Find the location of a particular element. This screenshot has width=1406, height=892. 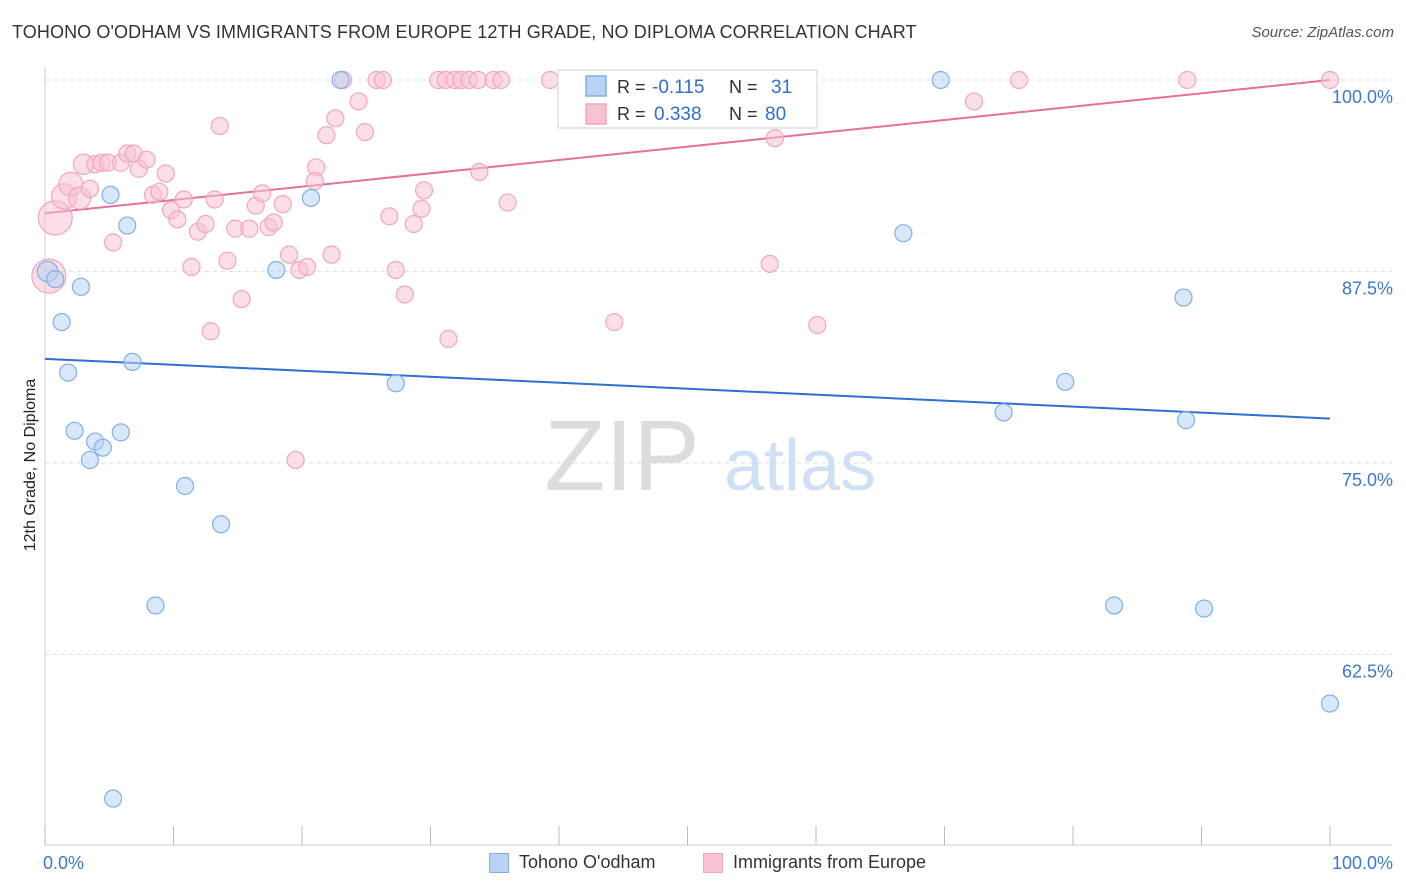

legend-swatch-tohono-bottom is located at coordinates (499, 862).